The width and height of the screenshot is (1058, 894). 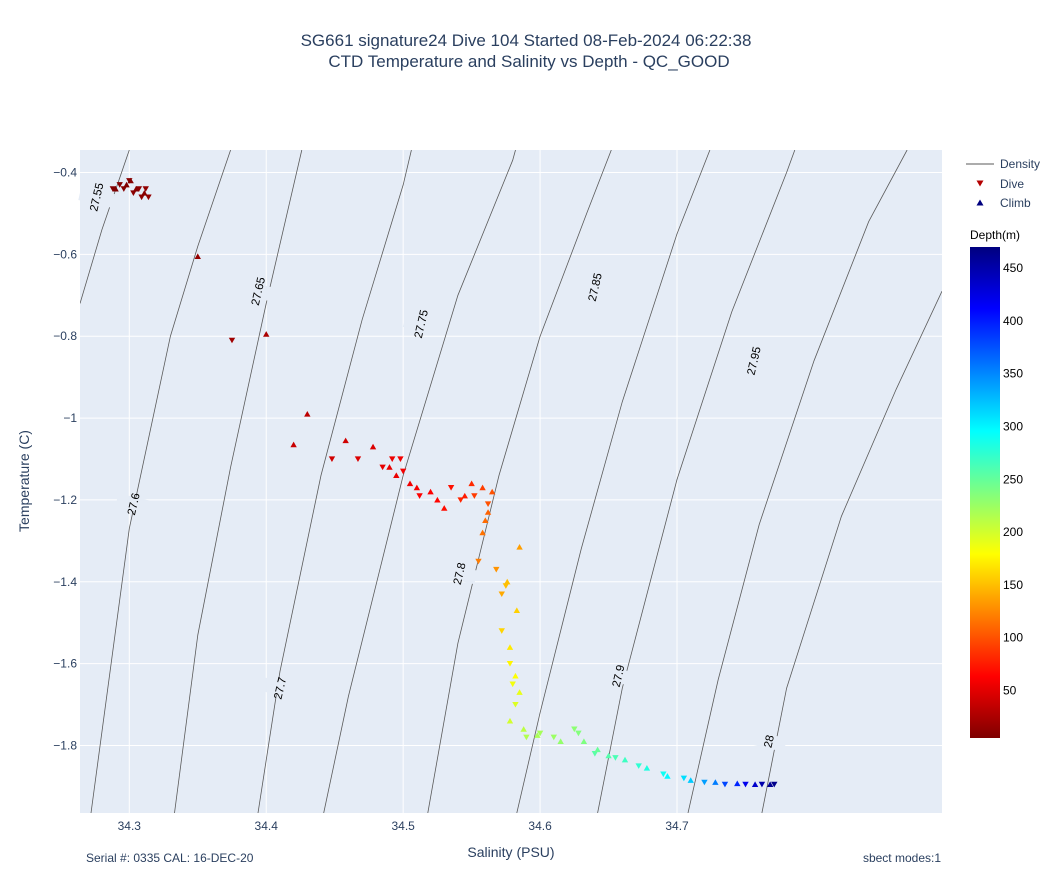 I want to click on y-axis-title: Temperature (C), so click(x=24, y=481).